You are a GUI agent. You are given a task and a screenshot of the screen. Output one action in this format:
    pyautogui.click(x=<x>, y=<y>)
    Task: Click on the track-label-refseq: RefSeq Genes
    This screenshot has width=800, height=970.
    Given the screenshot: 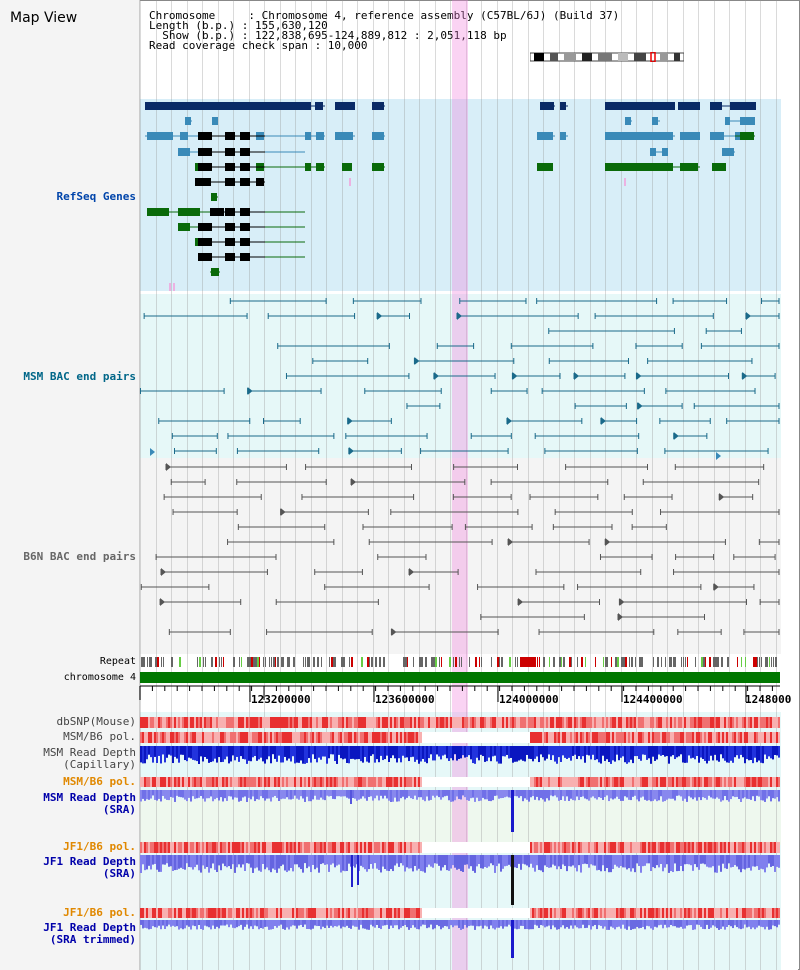 What is the action you would take?
    pyautogui.click(x=96, y=196)
    